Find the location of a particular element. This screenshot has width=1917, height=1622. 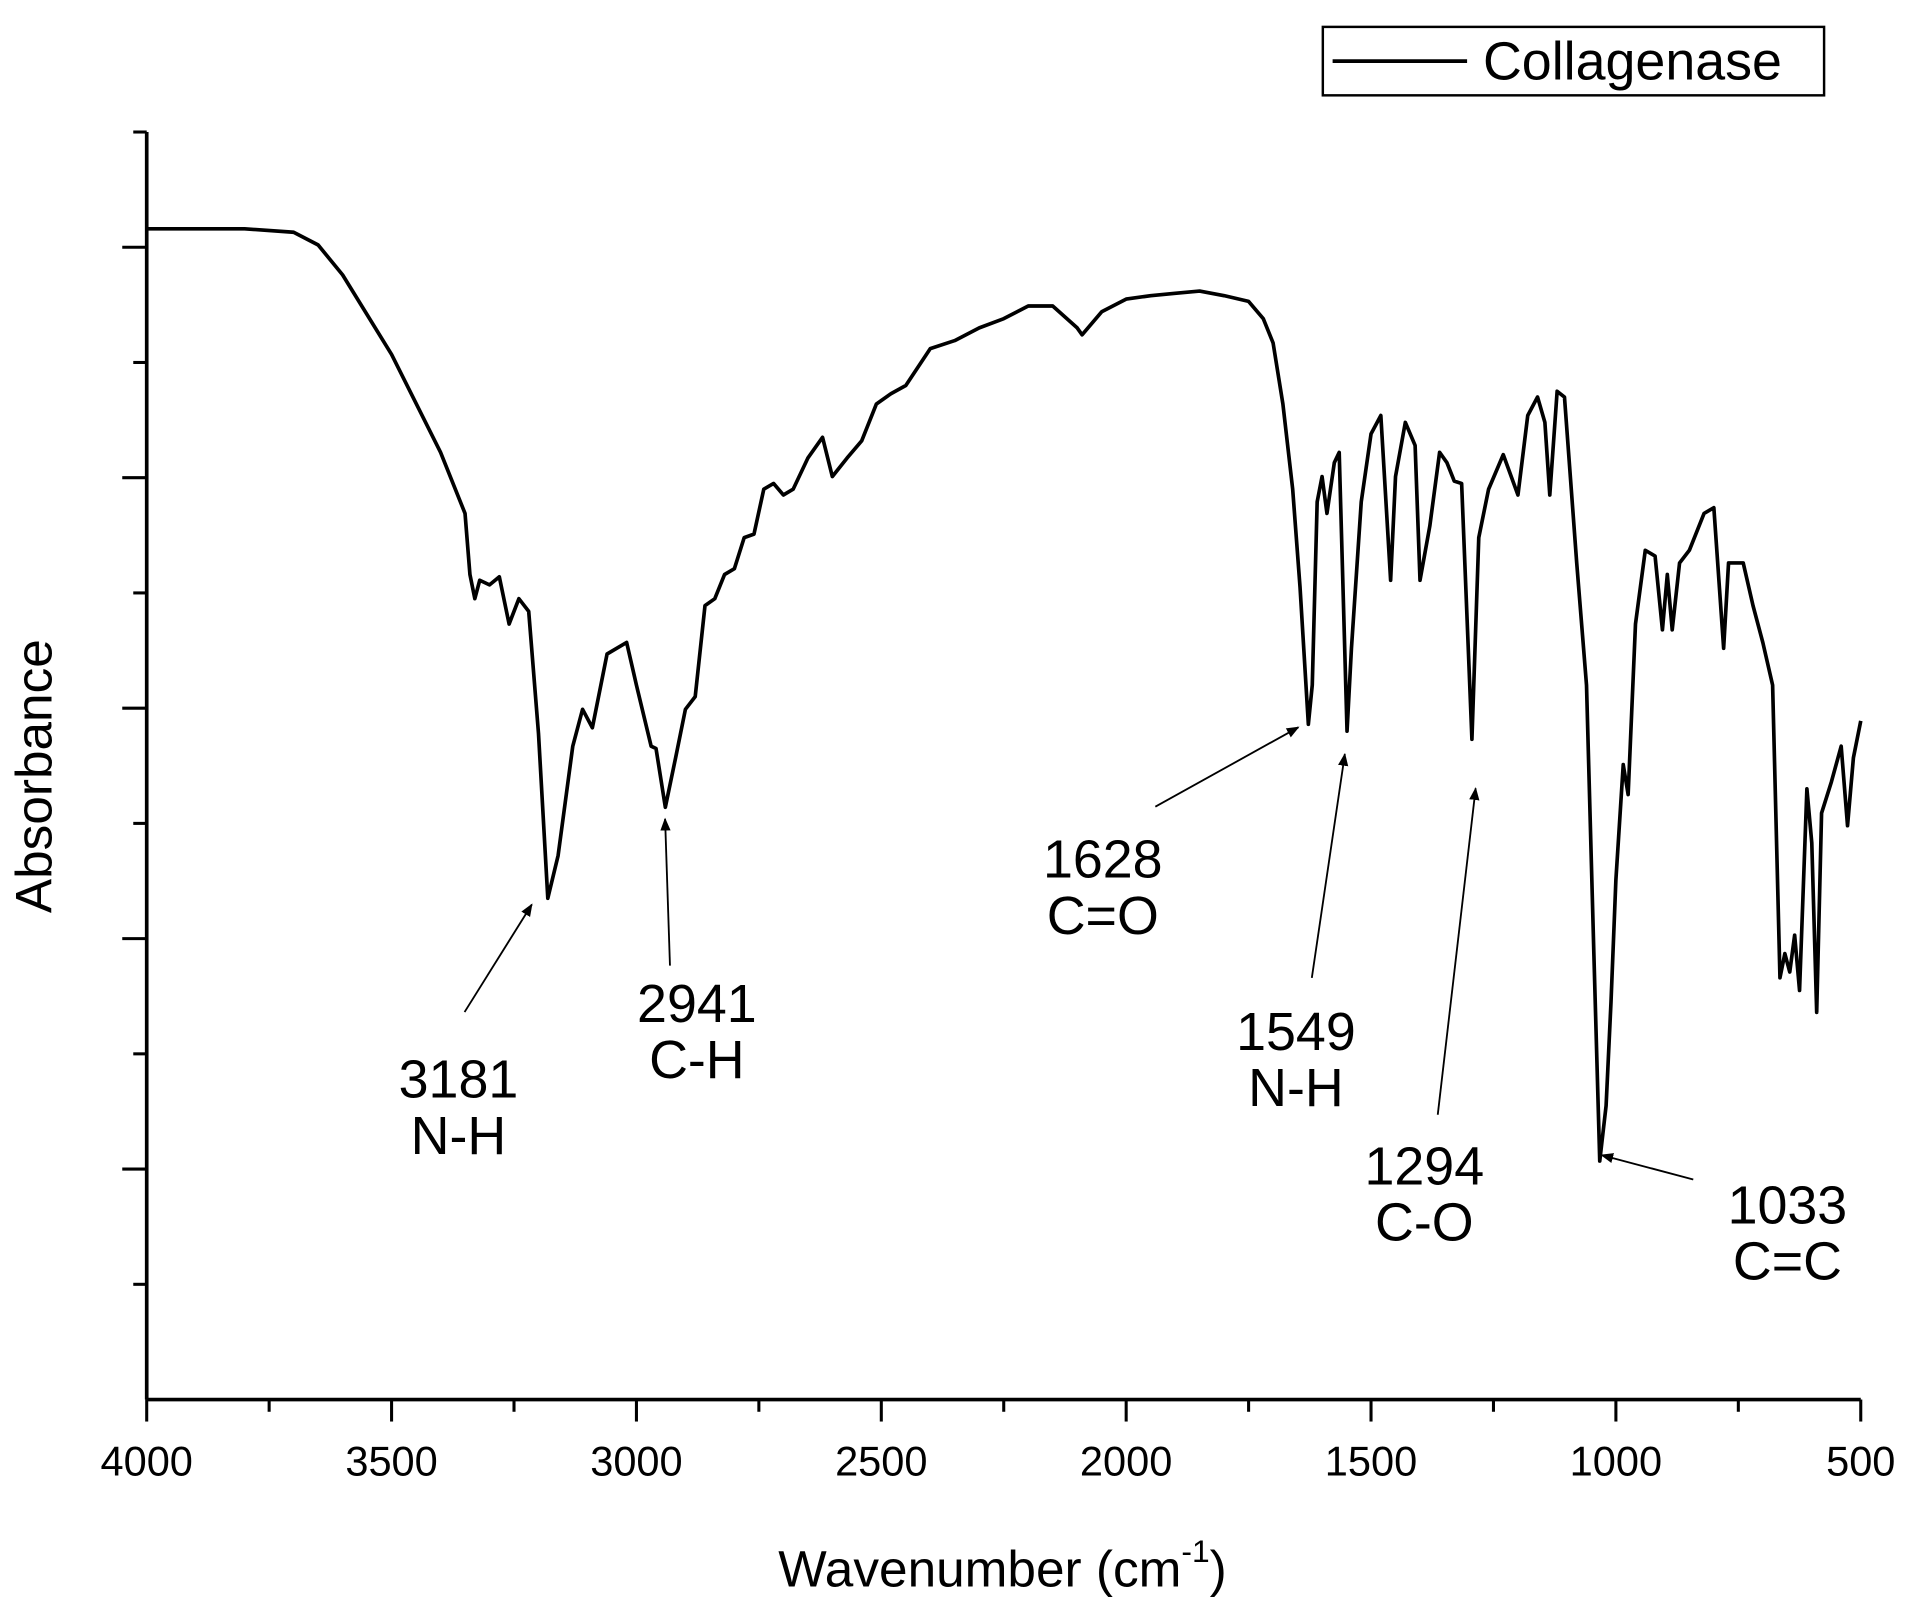

annotation-wavenumber: 1294 is located at coordinates (1424, 1166).